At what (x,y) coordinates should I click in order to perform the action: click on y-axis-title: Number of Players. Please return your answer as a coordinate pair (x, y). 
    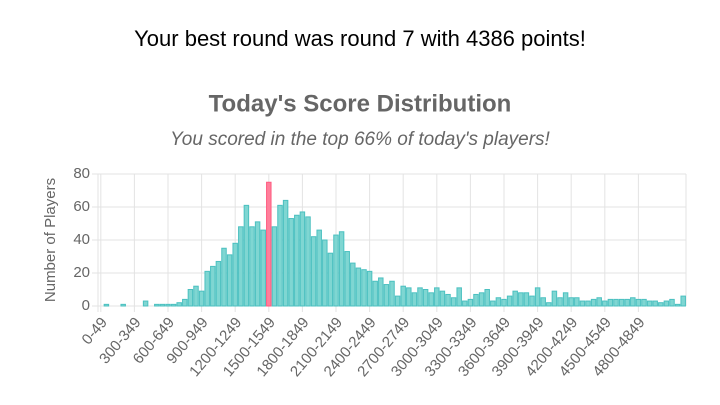
    Looking at the image, I should click on (50, 240).